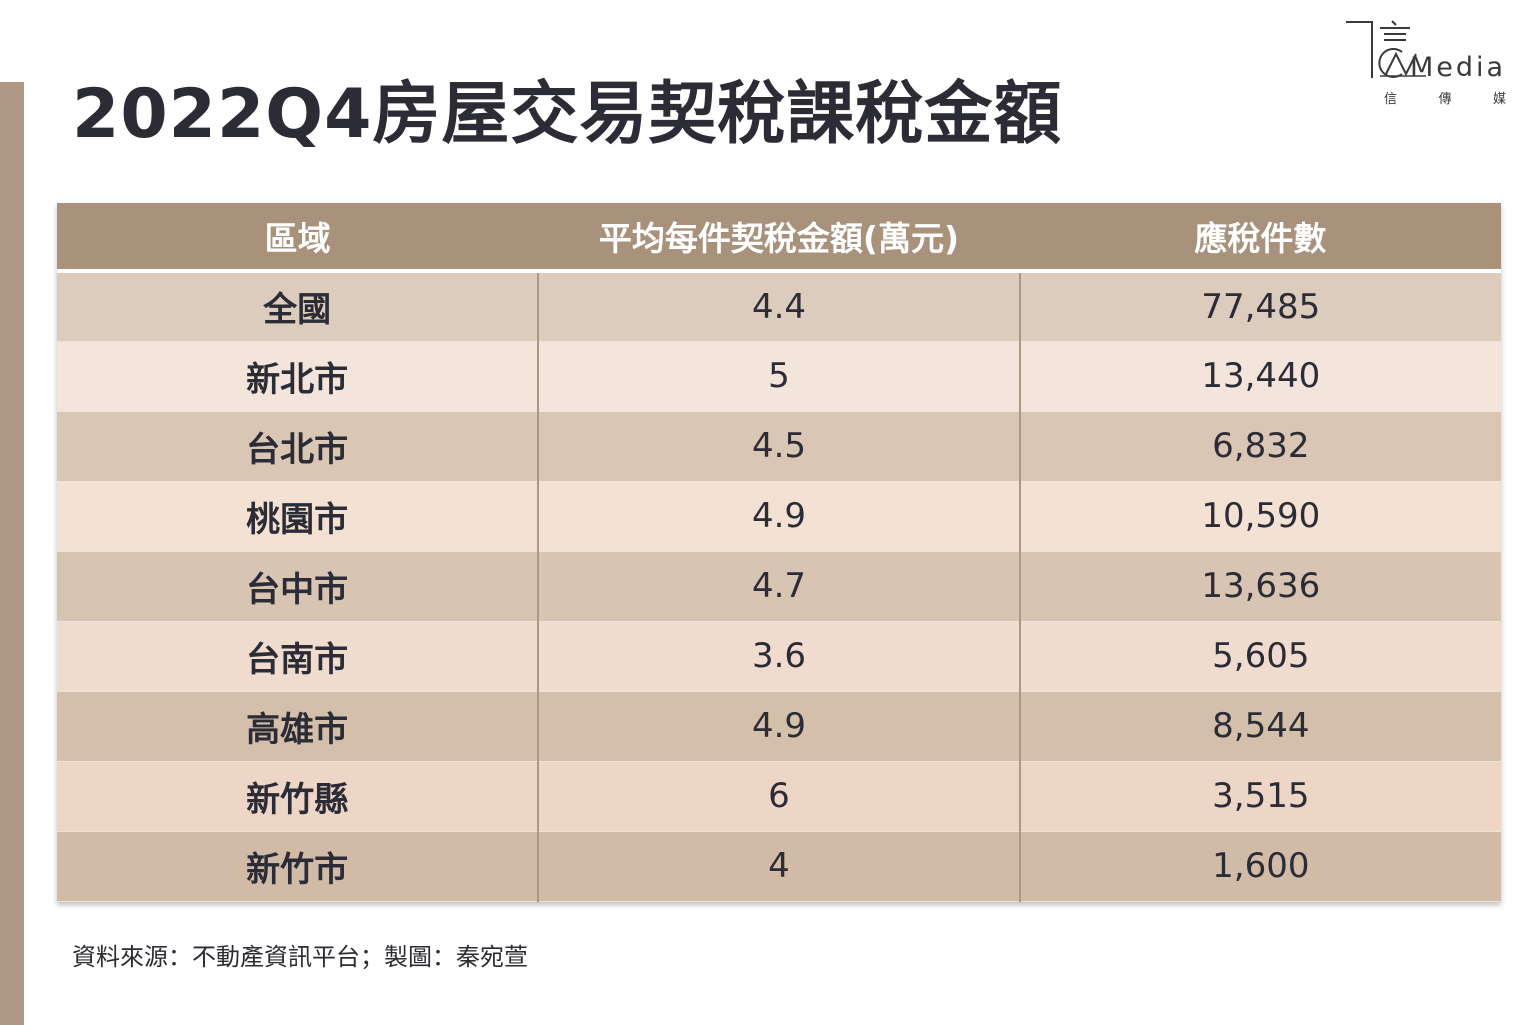 The height and width of the screenshot is (1025, 1536). I want to click on cell-taxable-cases: 13,440, so click(1259, 376).